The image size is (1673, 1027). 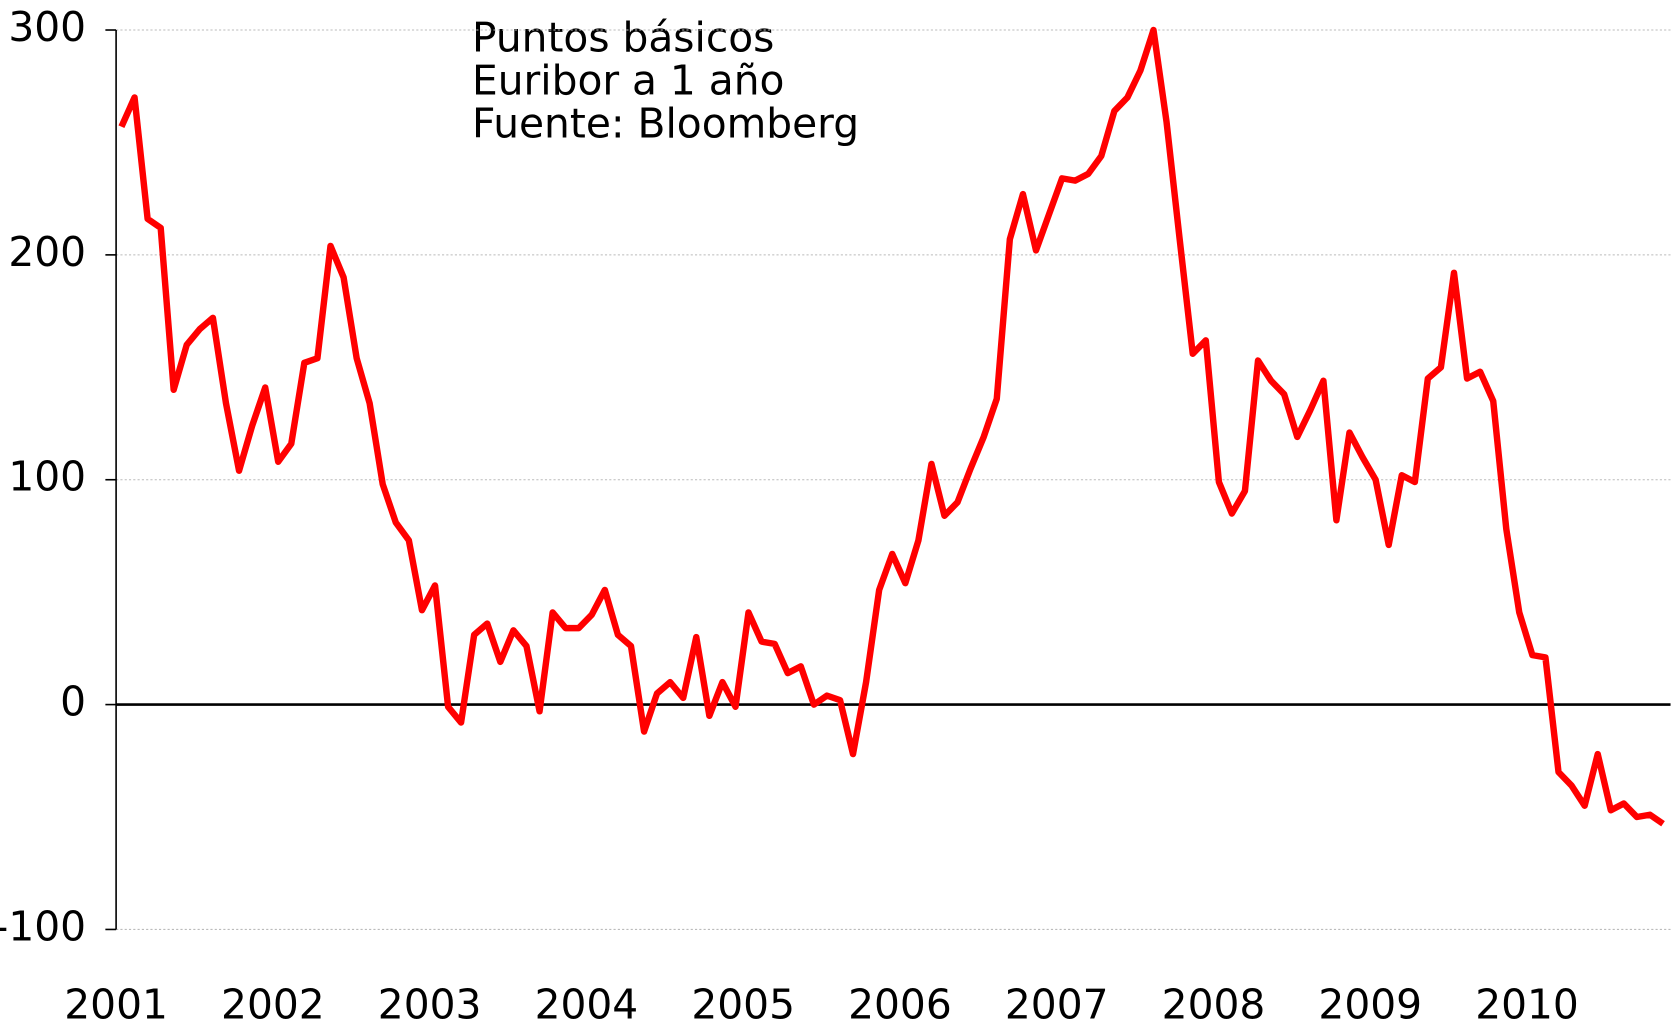 I want to click on annotation: Puntos básicos, so click(x=623, y=38).